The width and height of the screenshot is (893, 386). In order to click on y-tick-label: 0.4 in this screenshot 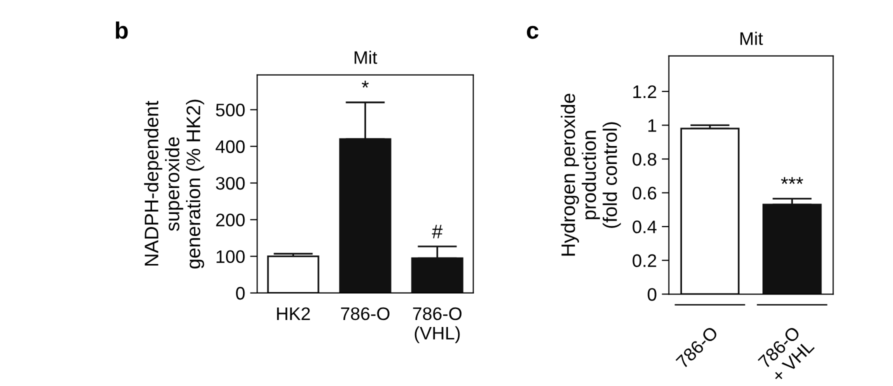, I will do `click(644, 227)`.